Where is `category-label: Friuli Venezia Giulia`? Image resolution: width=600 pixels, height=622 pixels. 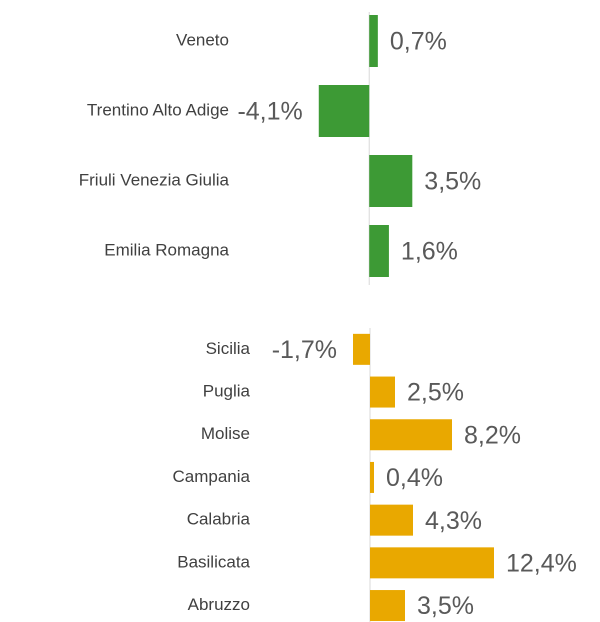 category-label: Friuli Venezia Giulia is located at coordinates (154, 179).